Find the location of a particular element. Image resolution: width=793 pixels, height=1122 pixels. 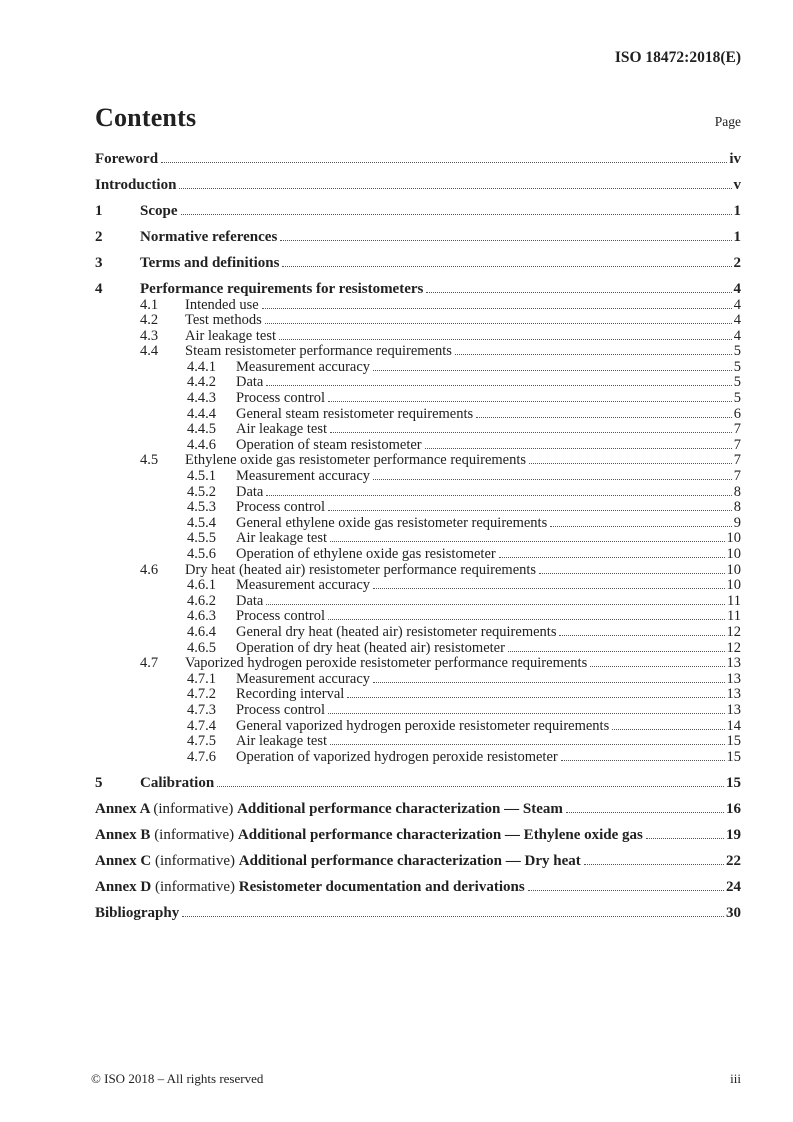

toc-entry-number: 4.7.6 is located at coordinates (201, 756).